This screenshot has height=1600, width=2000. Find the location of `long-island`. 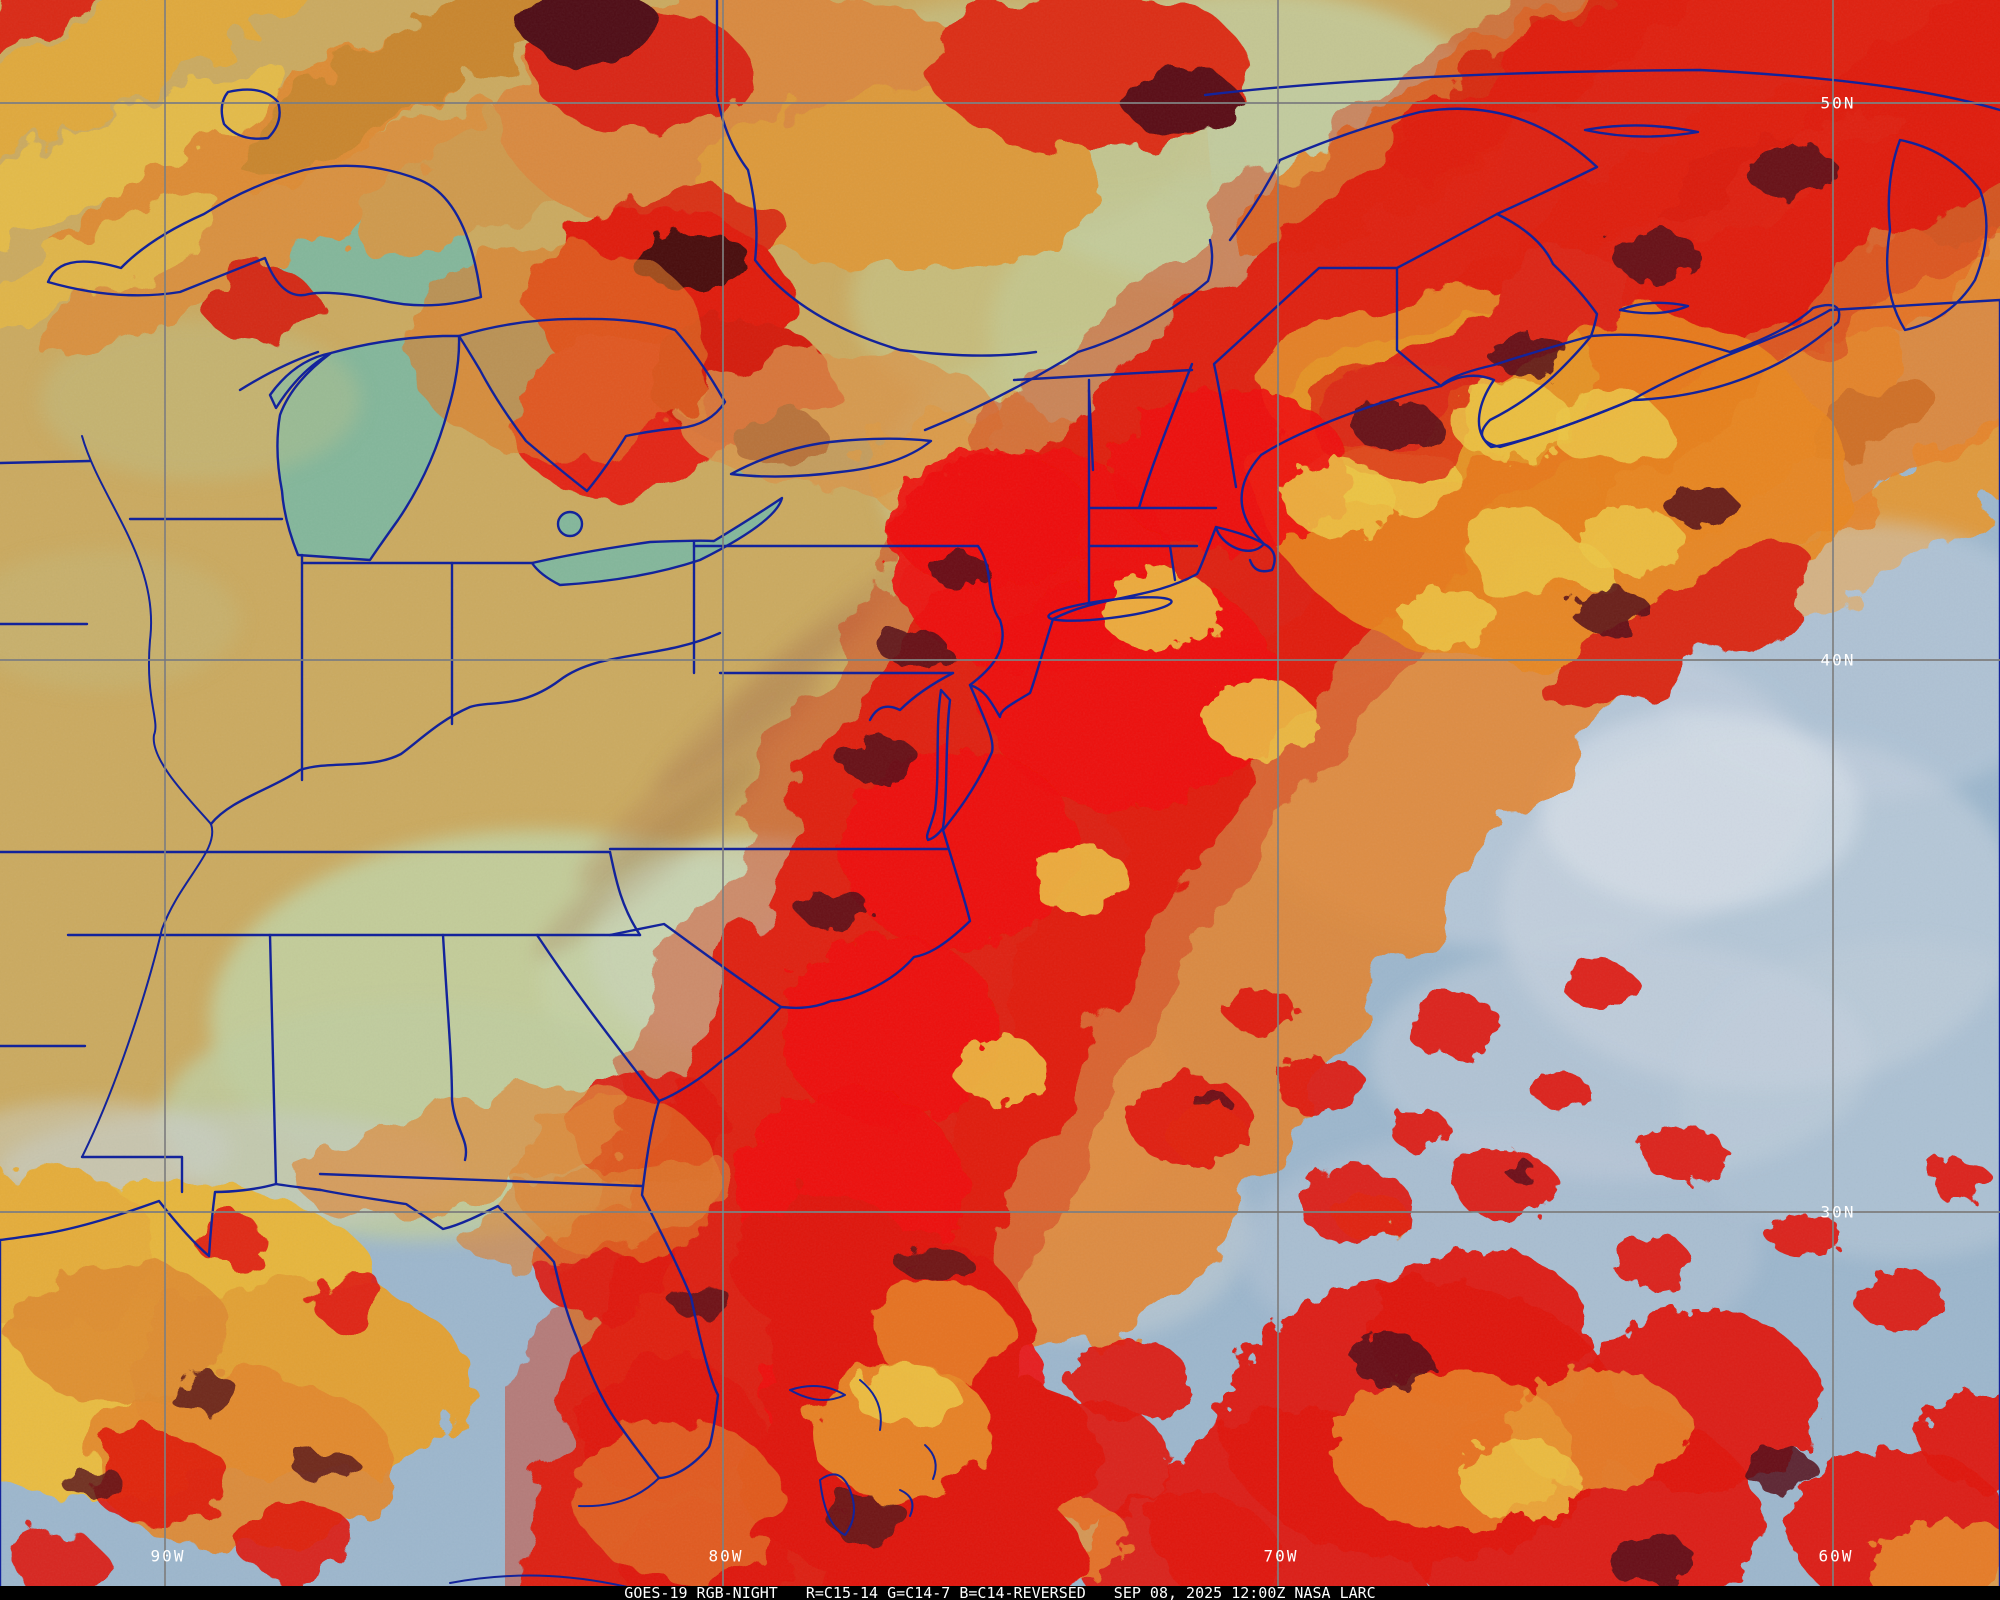

long-island is located at coordinates (1110, 609).